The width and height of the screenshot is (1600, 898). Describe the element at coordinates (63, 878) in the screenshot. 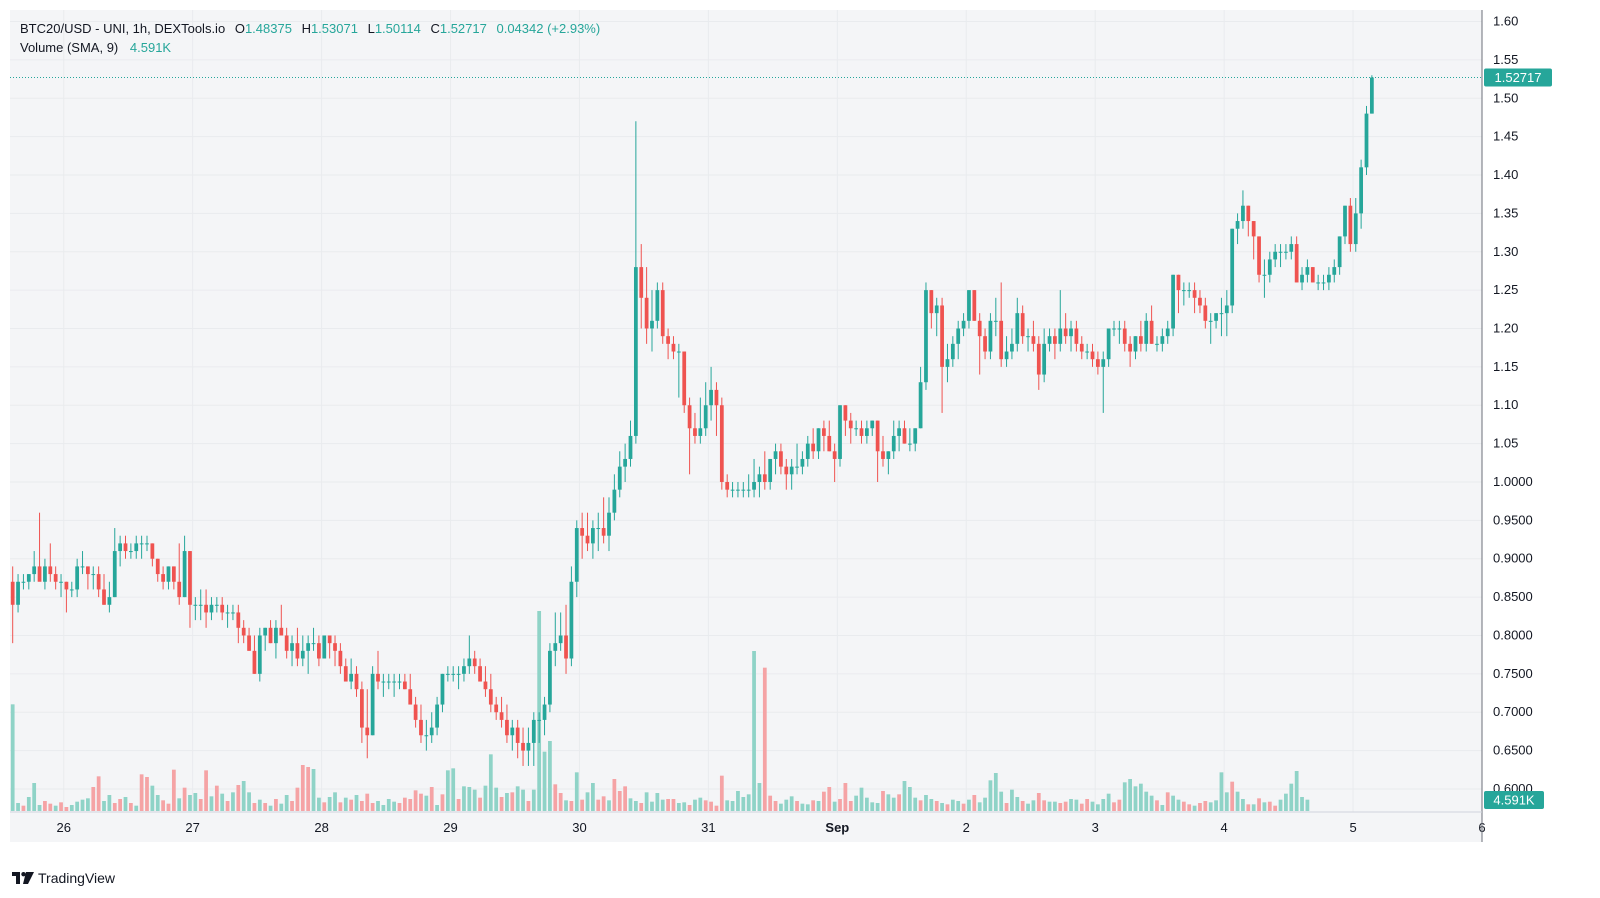

I see `tradingview-logo: TradingView` at that location.